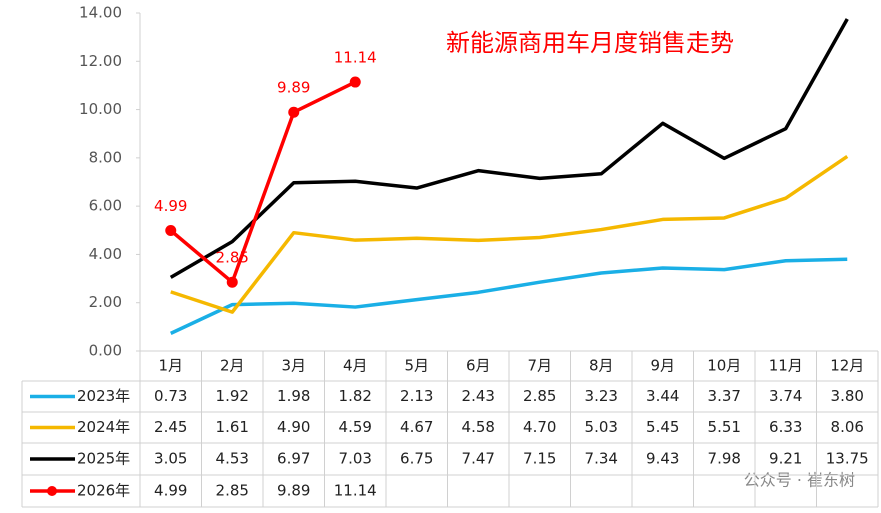 The width and height of the screenshot is (881, 513). Describe the element at coordinates (103, 427) in the screenshot. I see `legend-label: 2024年` at that location.